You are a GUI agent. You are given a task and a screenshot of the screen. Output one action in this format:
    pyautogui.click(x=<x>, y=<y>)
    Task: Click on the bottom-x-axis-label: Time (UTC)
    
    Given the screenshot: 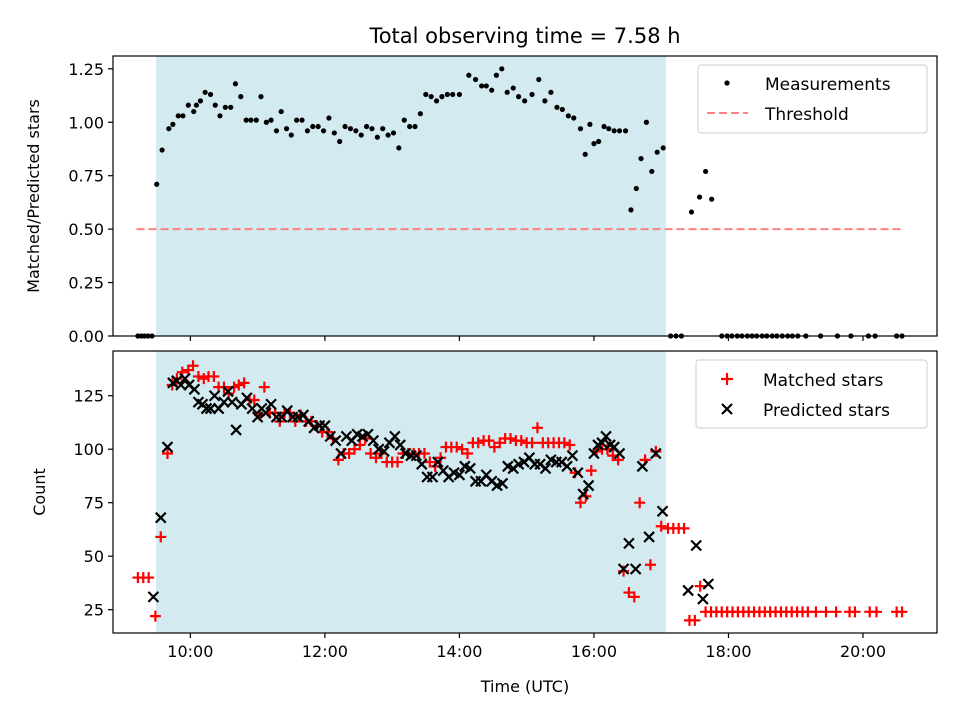 What is the action you would take?
    pyautogui.click(x=524, y=686)
    